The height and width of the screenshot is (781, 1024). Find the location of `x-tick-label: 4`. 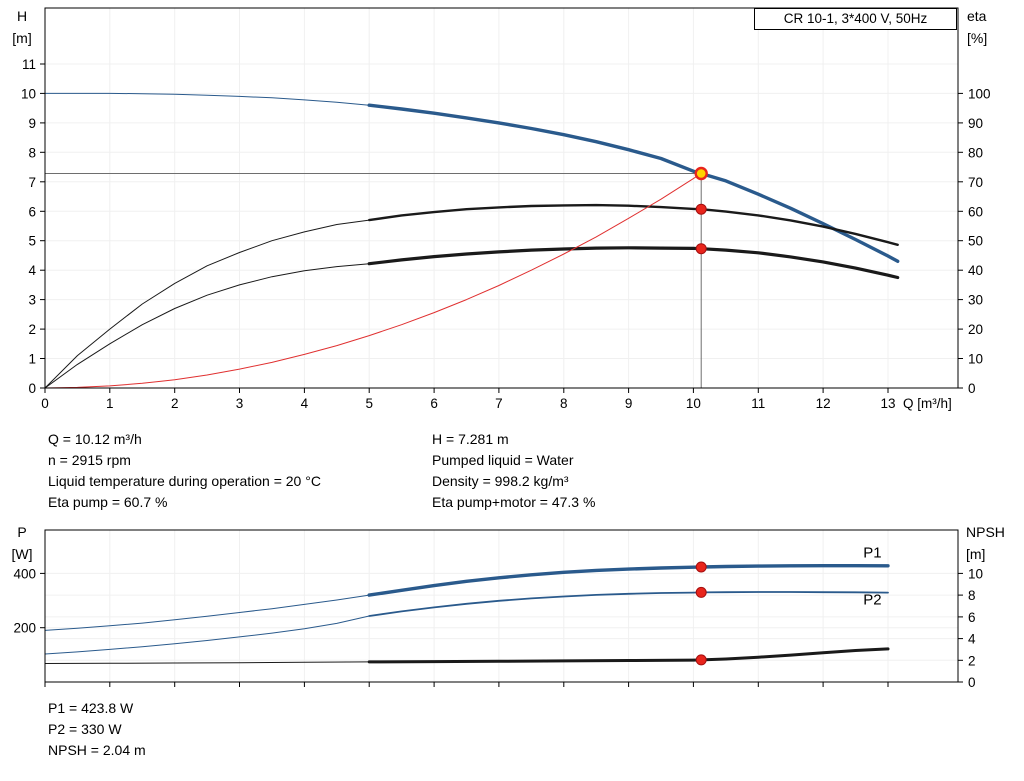

x-tick-label: 4 is located at coordinates (305, 403).